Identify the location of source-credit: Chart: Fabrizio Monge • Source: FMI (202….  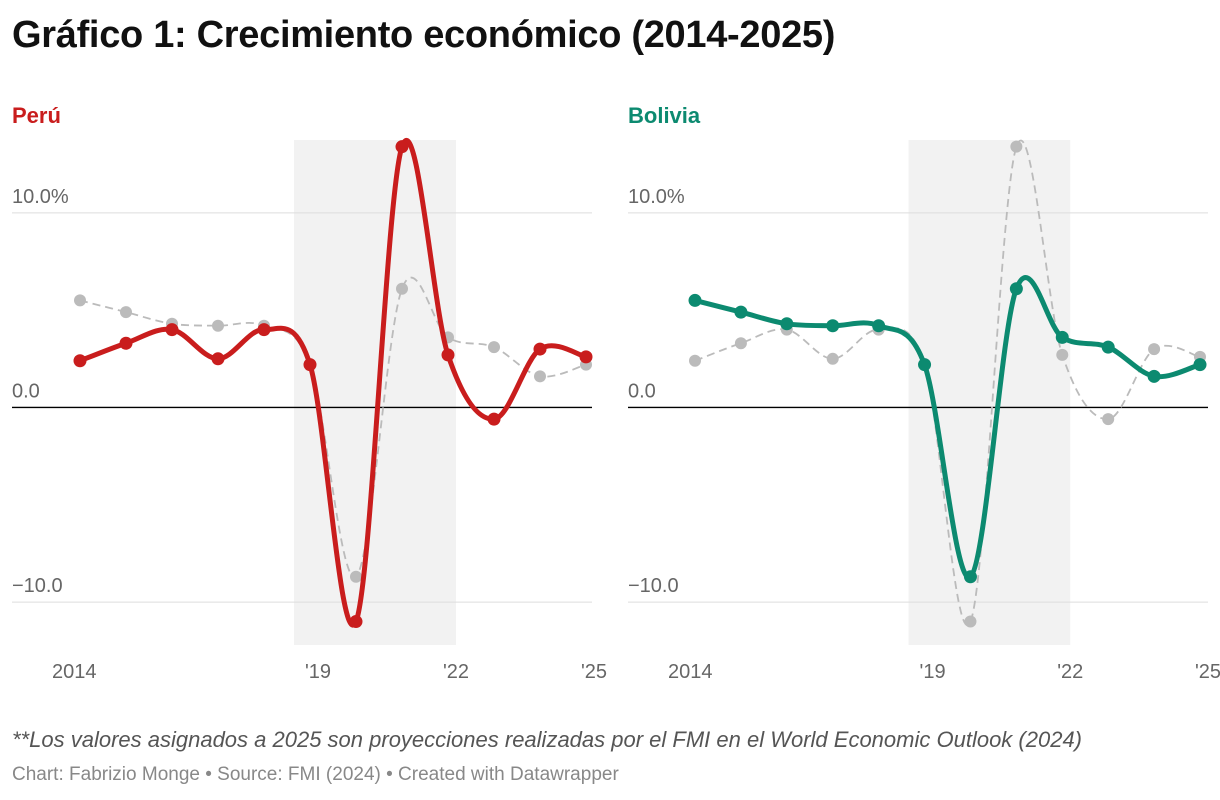
(315, 774).